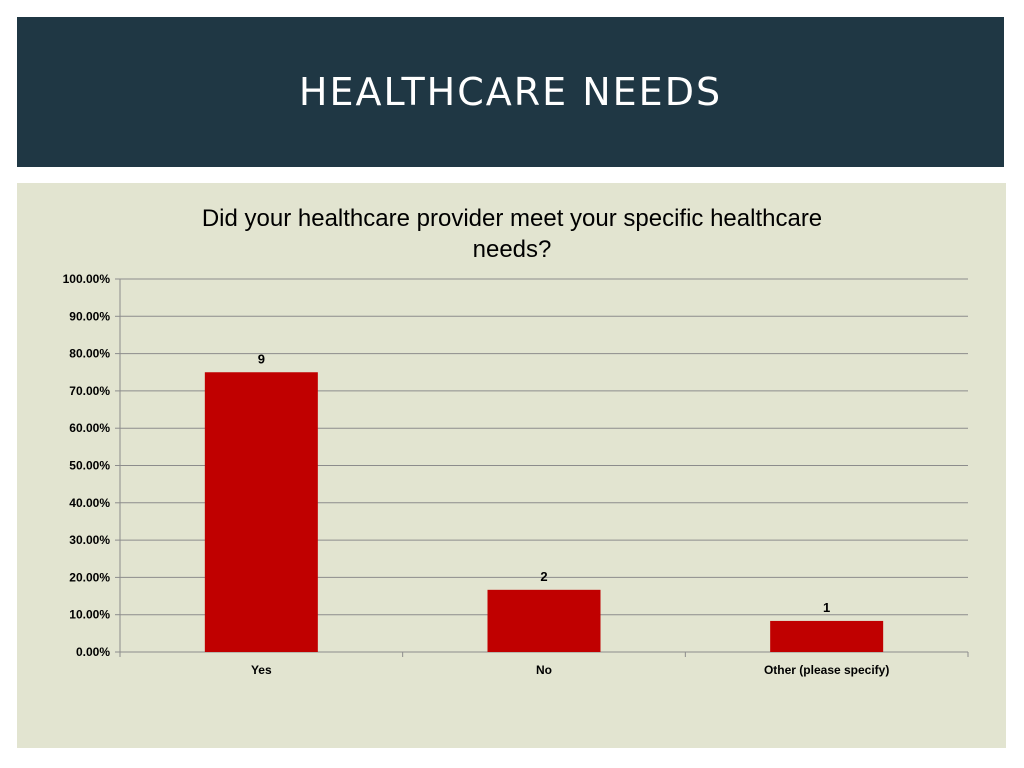 The width and height of the screenshot is (1024, 768). Describe the element at coordinates (89, 428) in the screenshot. I see `y-tick-label: 60.00%` at that location.